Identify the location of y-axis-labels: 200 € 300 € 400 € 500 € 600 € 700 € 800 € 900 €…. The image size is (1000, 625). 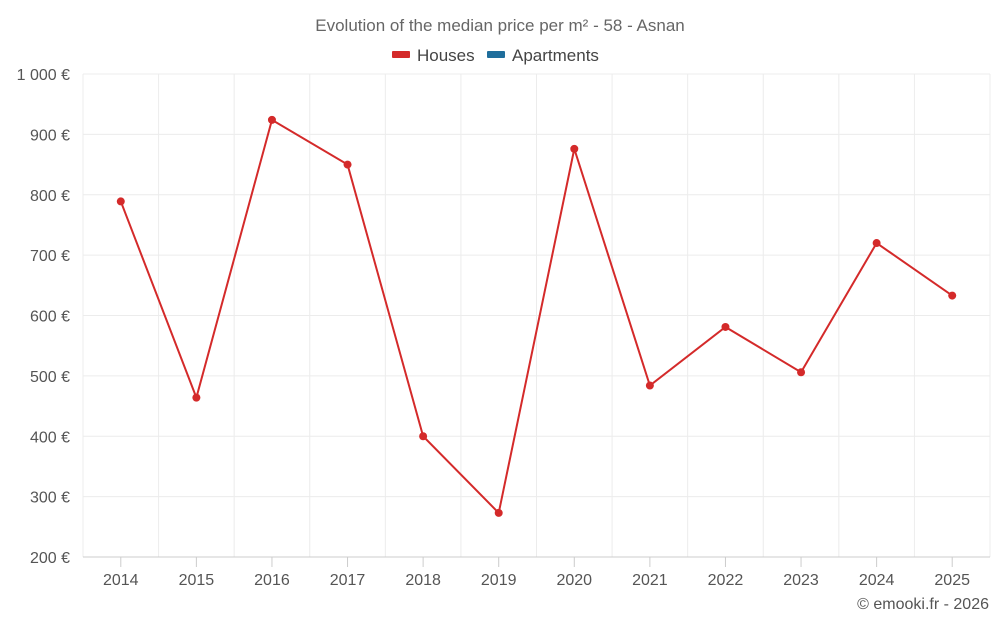
(43, 317).